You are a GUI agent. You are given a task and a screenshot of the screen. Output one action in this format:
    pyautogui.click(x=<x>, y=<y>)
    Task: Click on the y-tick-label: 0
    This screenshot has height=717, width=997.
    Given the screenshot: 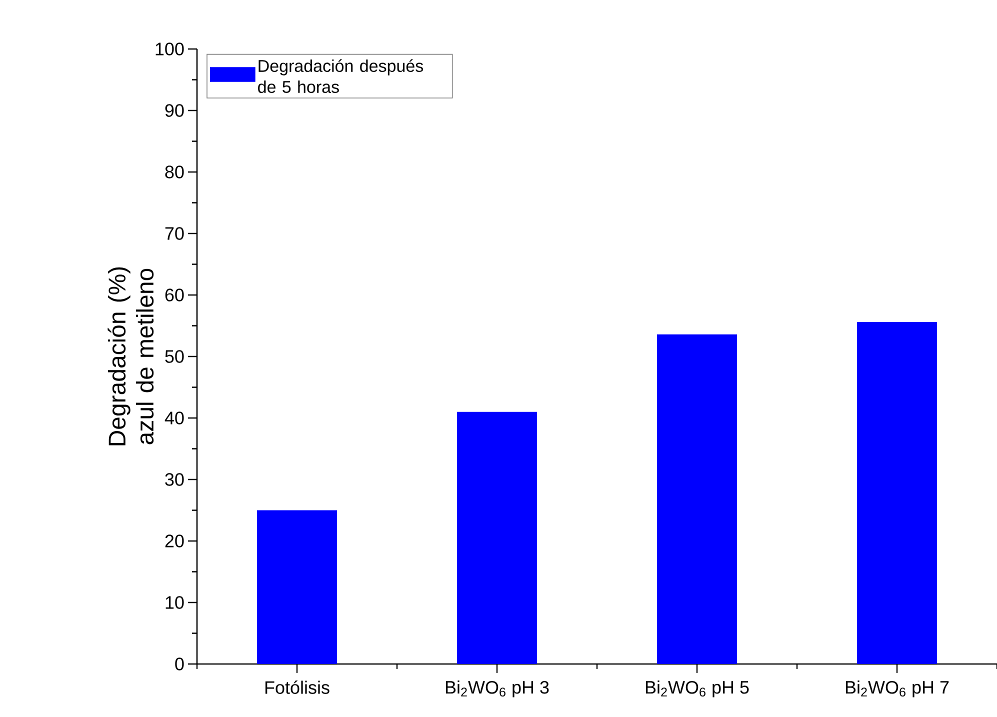 What is the action you would take?
    pyautogui.click(x=179, y=664)
    